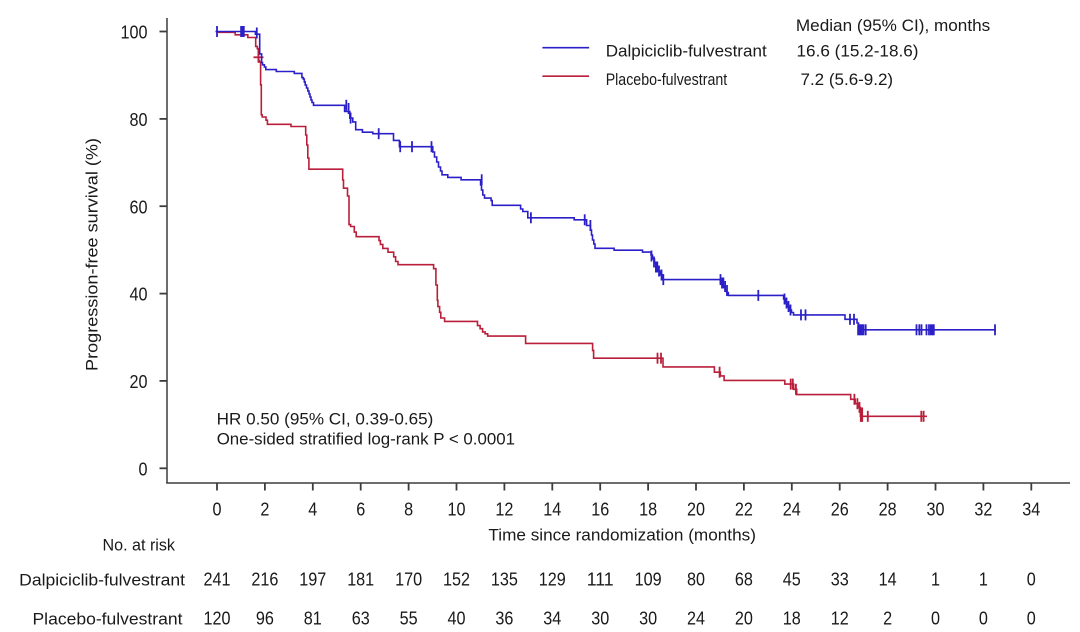 The height and width of the screenshot is (632, 1080). Describe the element at coordinates (888, 509) in the screenshot. I see `svg-text: 28` at that location.